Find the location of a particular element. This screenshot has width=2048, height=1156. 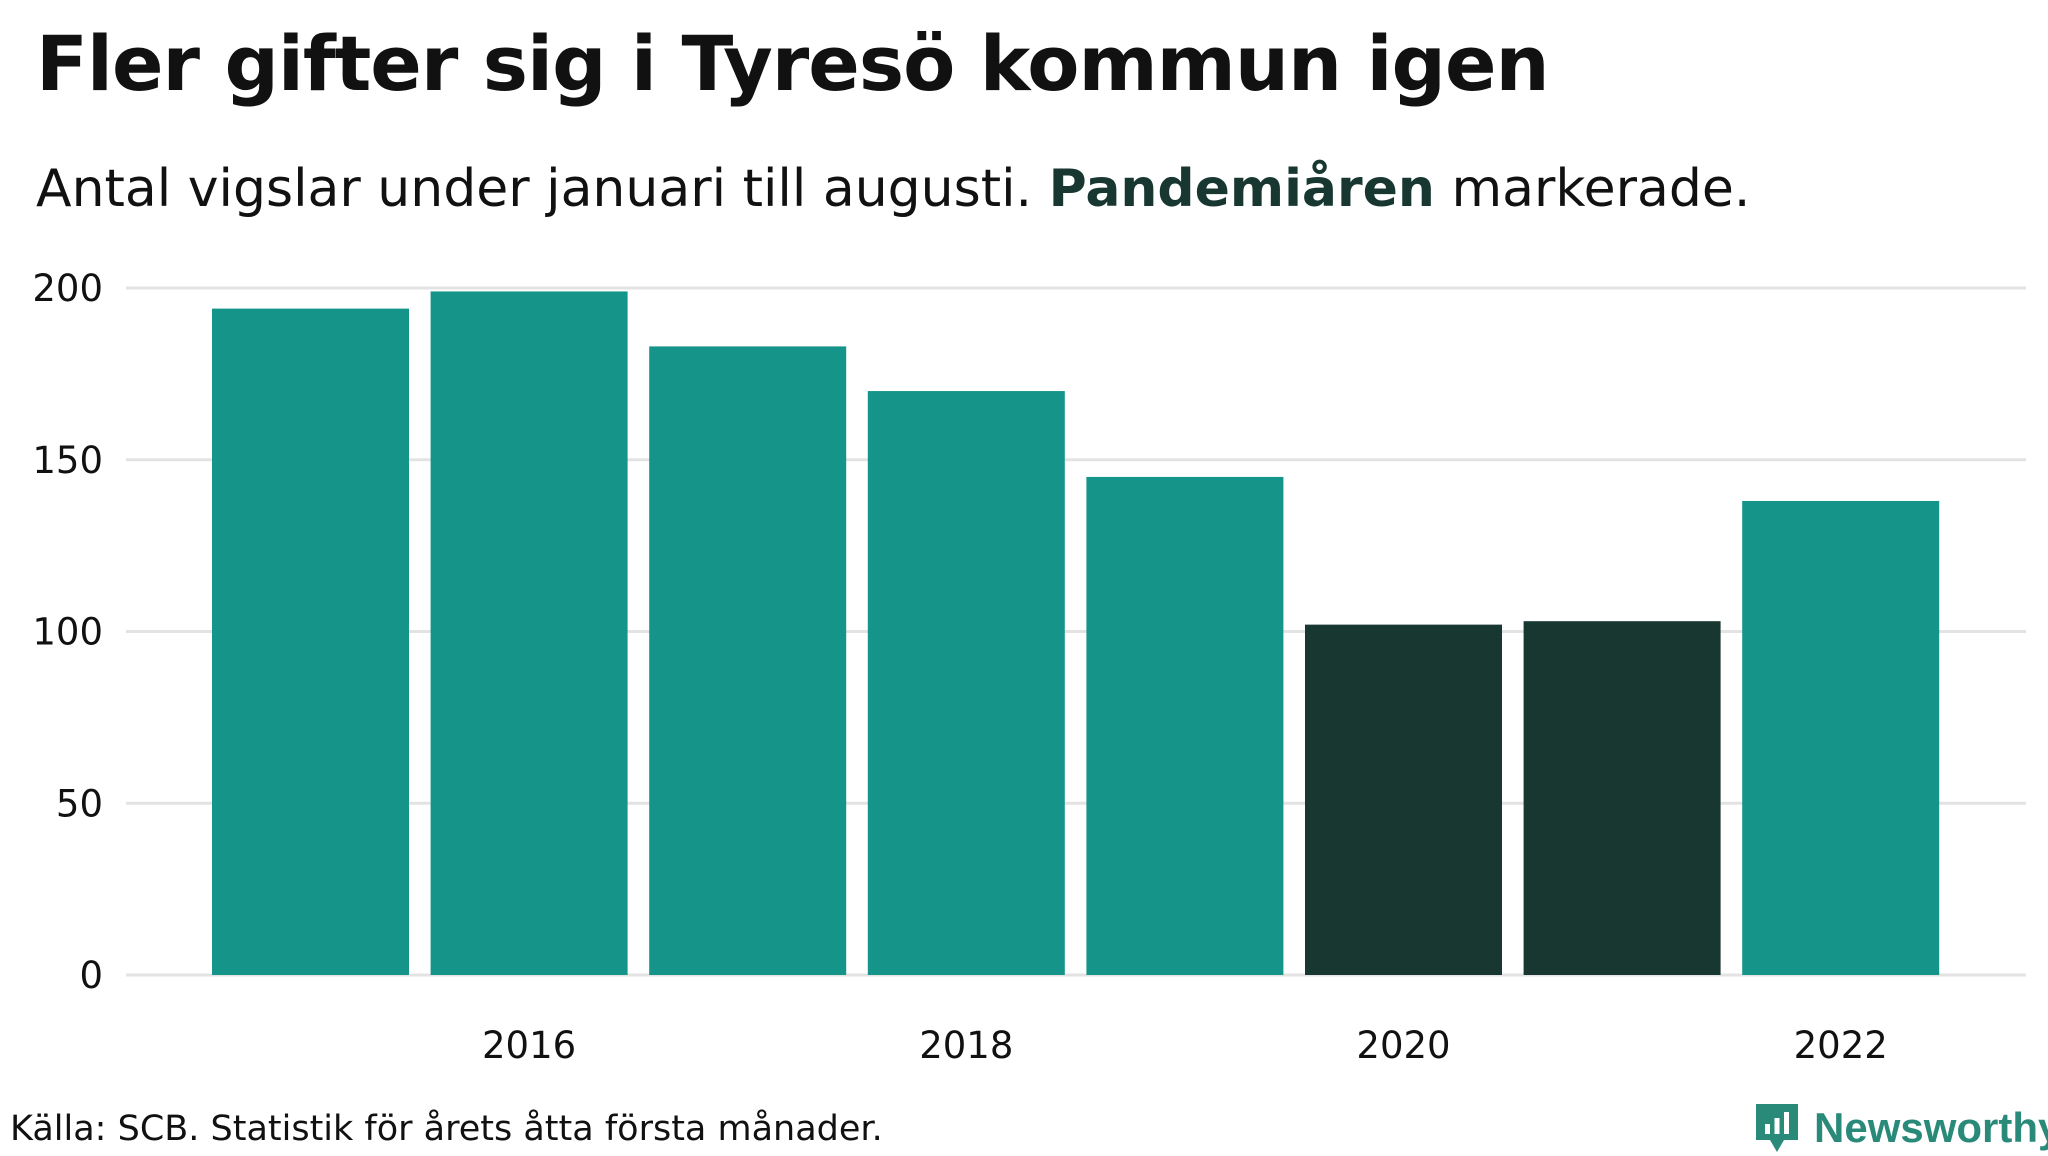

newsworthy-logo: Newsworthy is located at coordinates (1900, 1128).